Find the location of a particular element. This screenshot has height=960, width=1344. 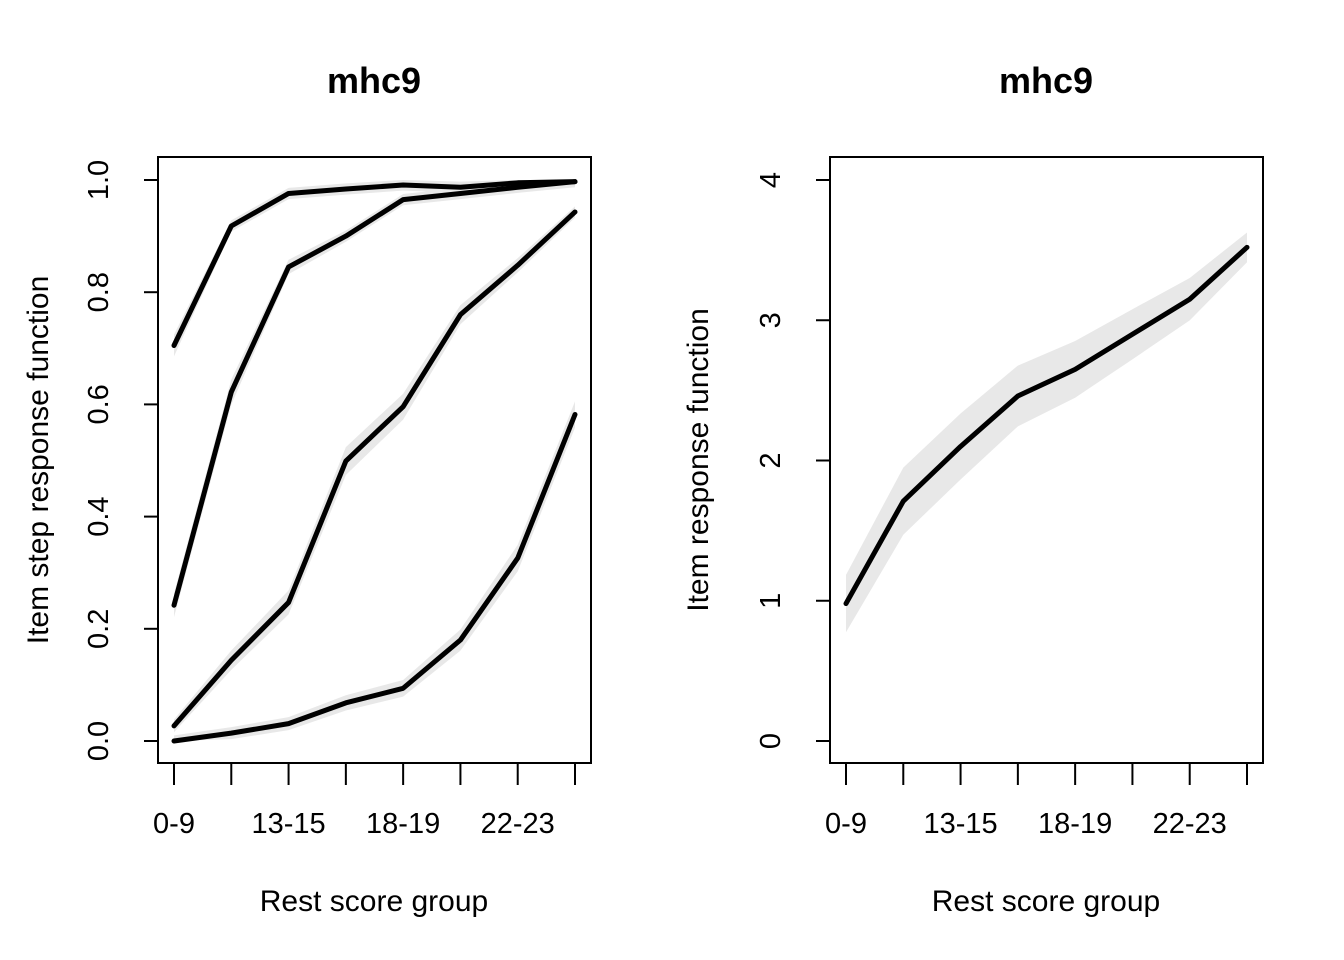

y-tick-label: 0.6 is located at coordinates (99, 404).